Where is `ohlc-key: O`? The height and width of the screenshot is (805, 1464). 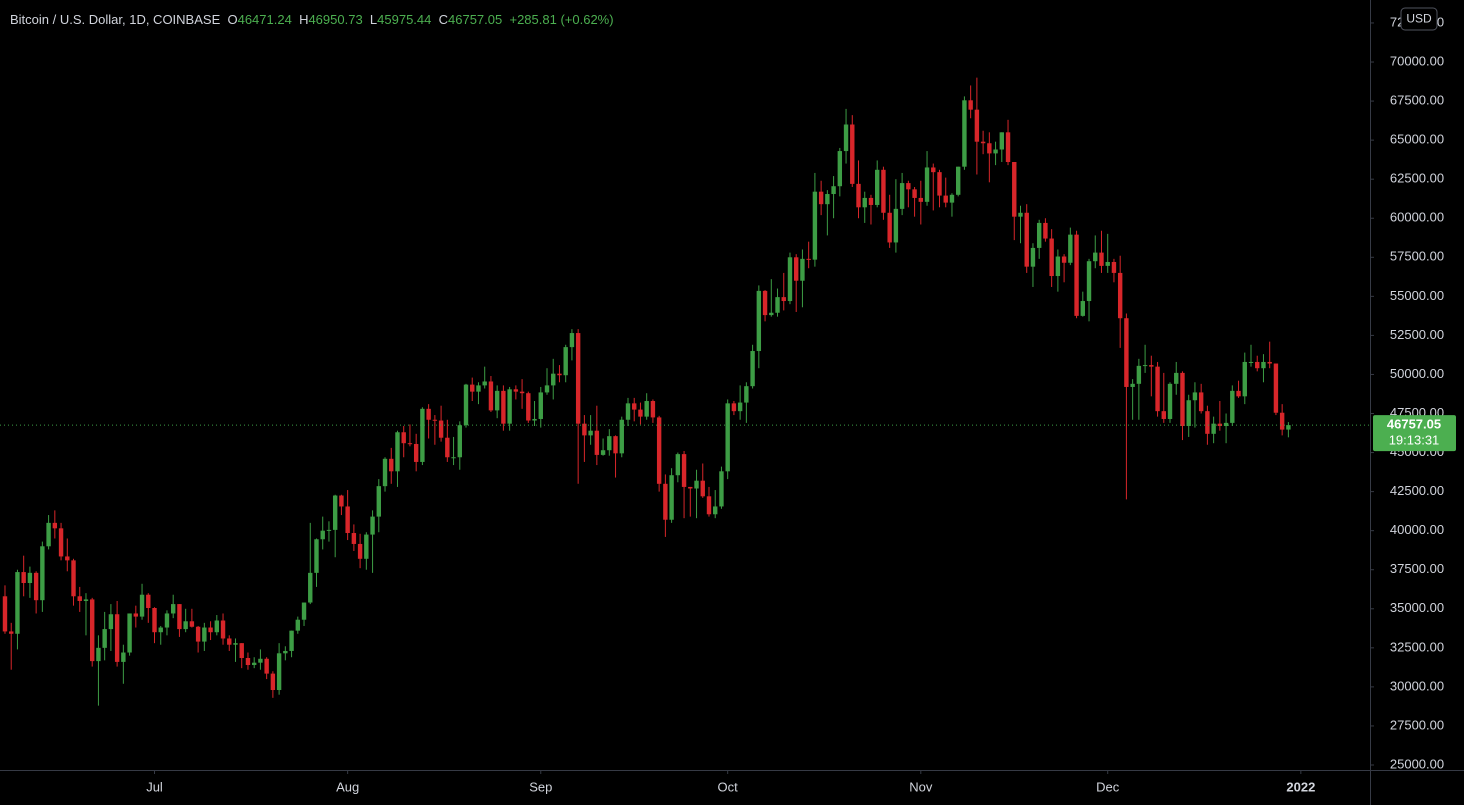
ohlc-key: O is located at coordinates (232, 19).